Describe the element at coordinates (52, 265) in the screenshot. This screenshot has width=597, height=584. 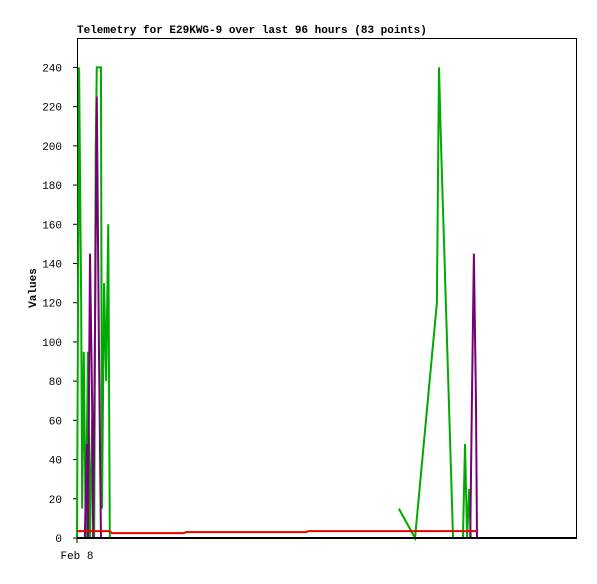
I see `y-tick-label: 140` at that location.